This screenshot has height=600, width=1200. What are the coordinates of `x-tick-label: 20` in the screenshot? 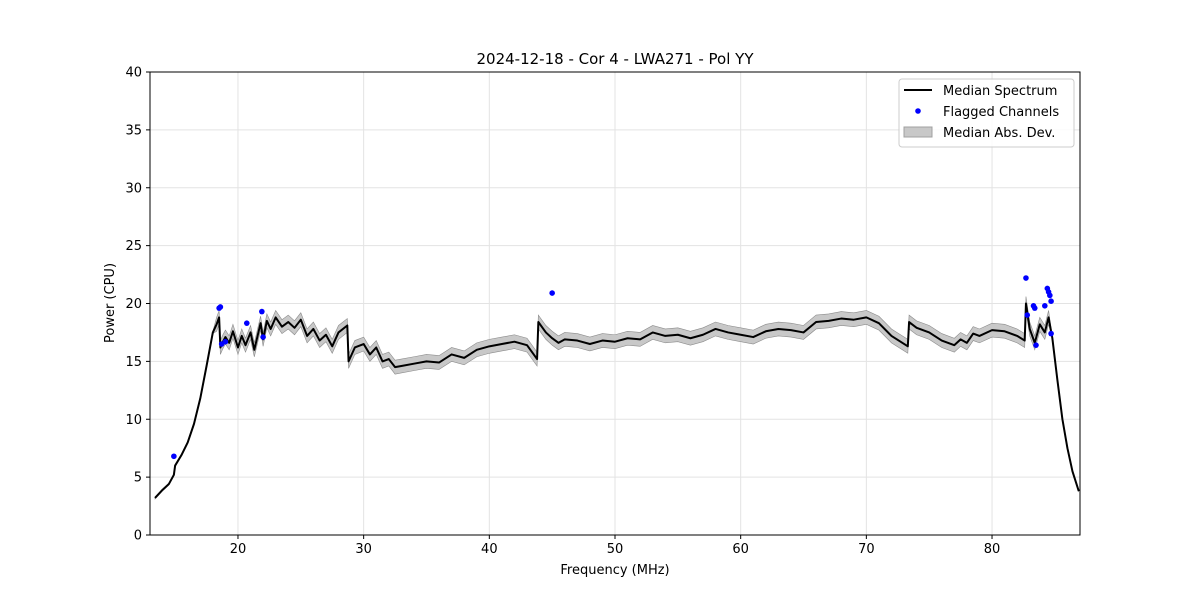 It's located at (238, 549).